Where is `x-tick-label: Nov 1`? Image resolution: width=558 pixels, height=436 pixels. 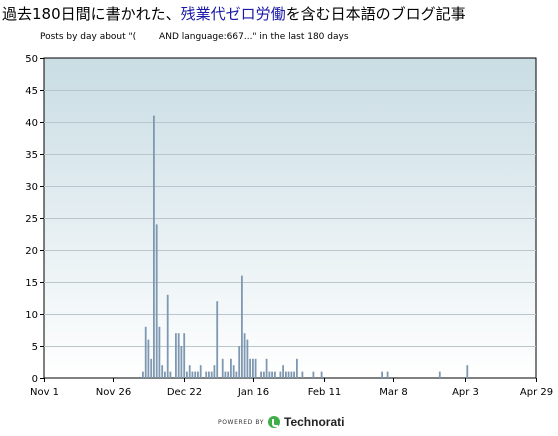
x-tick-label: Nov 1 is located at coordinates (44, 392).